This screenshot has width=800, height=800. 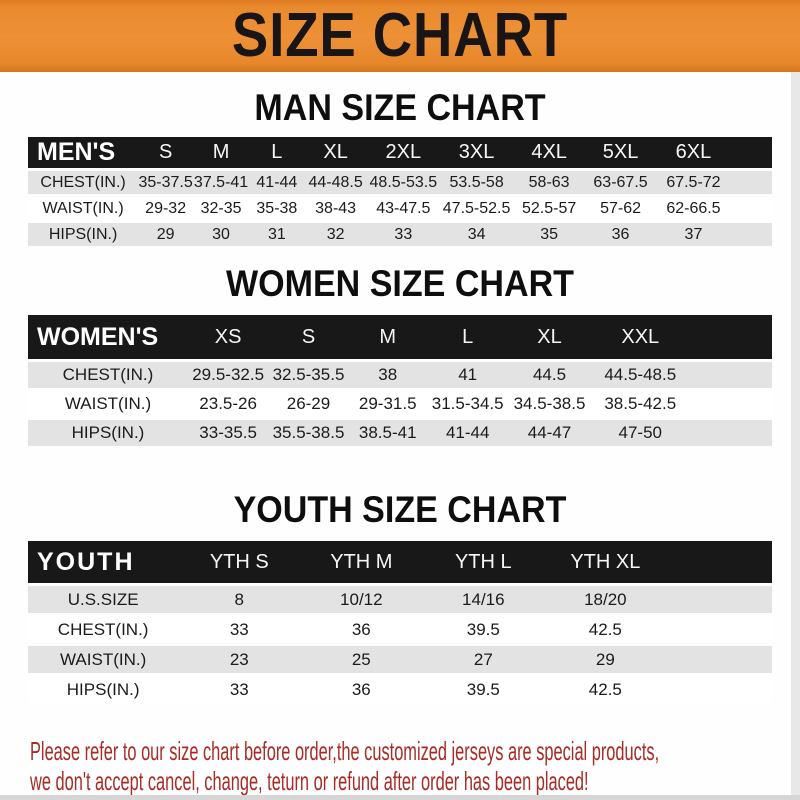 What do you see at coordinates (640, 374) in the screenshot?
I see `table-cell: 44.5-48.5` at bounding box center [640, 374].